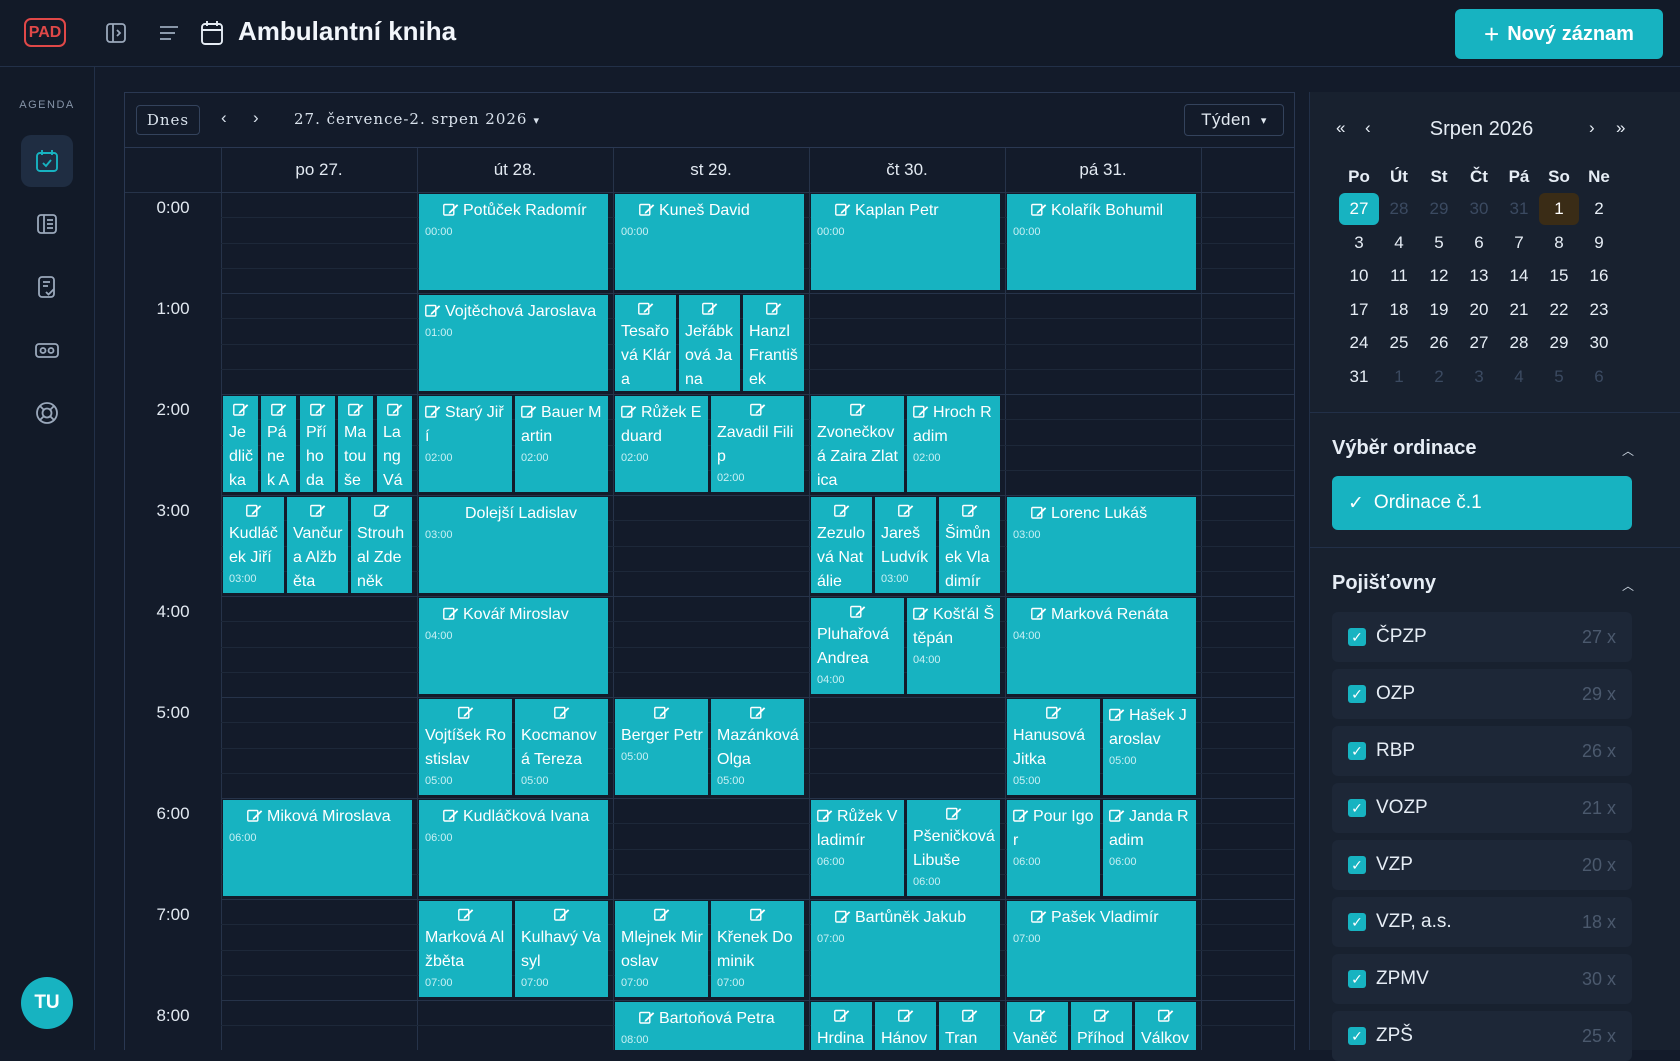 This screenshot has height=1061, width=1680. I want to click on mini-calendar-day: 13, so click(1479, 275).